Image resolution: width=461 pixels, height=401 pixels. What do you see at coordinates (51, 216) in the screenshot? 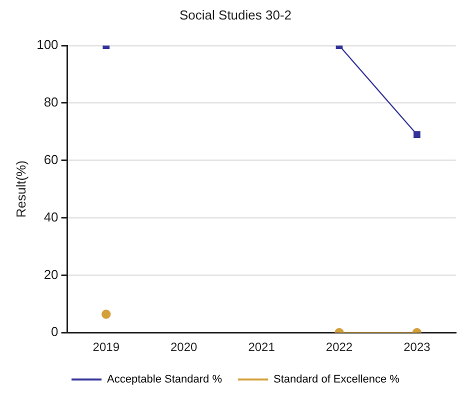
I see `y-tick-label: 40` at bounding box center [51, 216].